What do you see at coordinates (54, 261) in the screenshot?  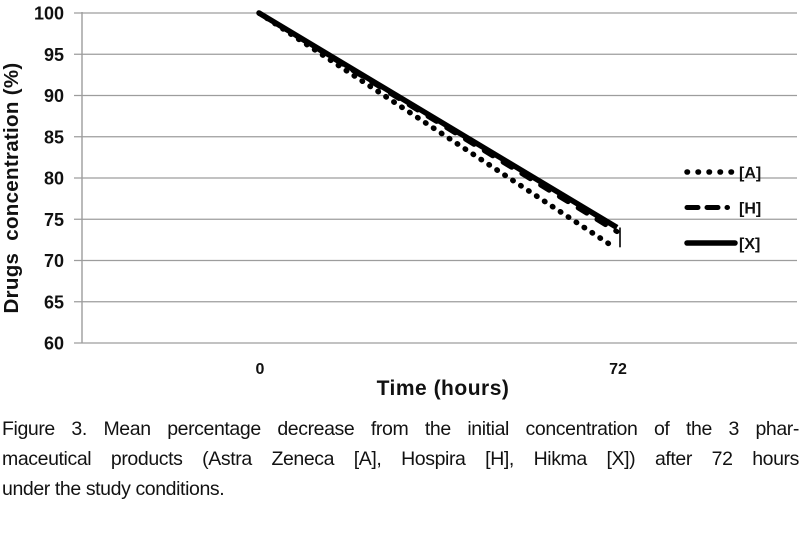 I see `y-tick-label-70: 70` at bounding box center [54, 261].